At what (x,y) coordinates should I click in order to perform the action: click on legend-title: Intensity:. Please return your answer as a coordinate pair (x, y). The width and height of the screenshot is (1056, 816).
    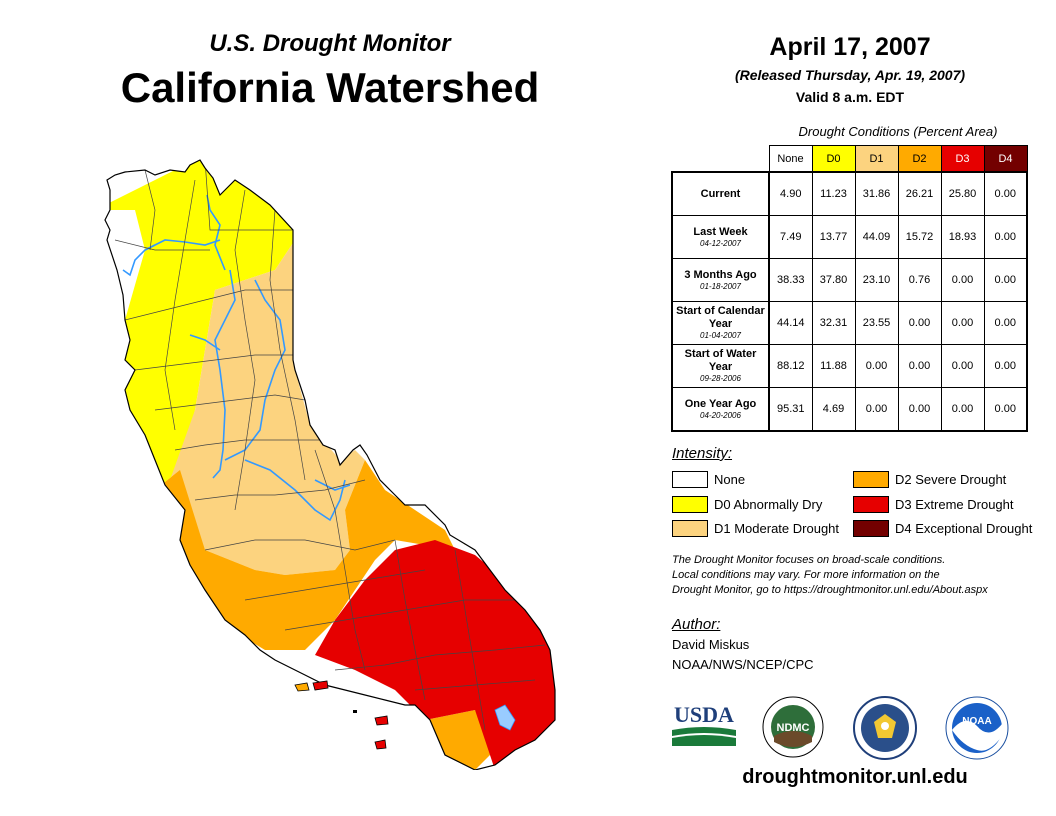
    Looking at the image, I should click on (702, 453).